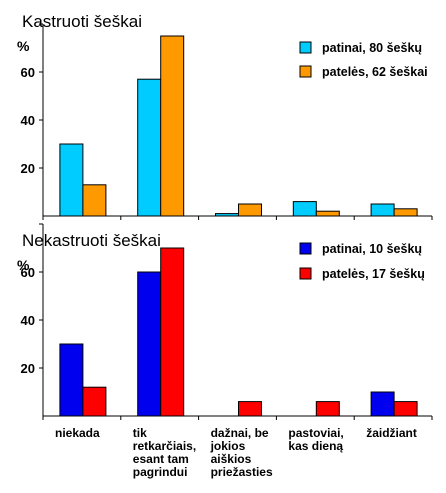 The height and width of the screenshot is (493, 446). I want to click on legend-label: patelės, 17 šeškų, so click(373, 274).